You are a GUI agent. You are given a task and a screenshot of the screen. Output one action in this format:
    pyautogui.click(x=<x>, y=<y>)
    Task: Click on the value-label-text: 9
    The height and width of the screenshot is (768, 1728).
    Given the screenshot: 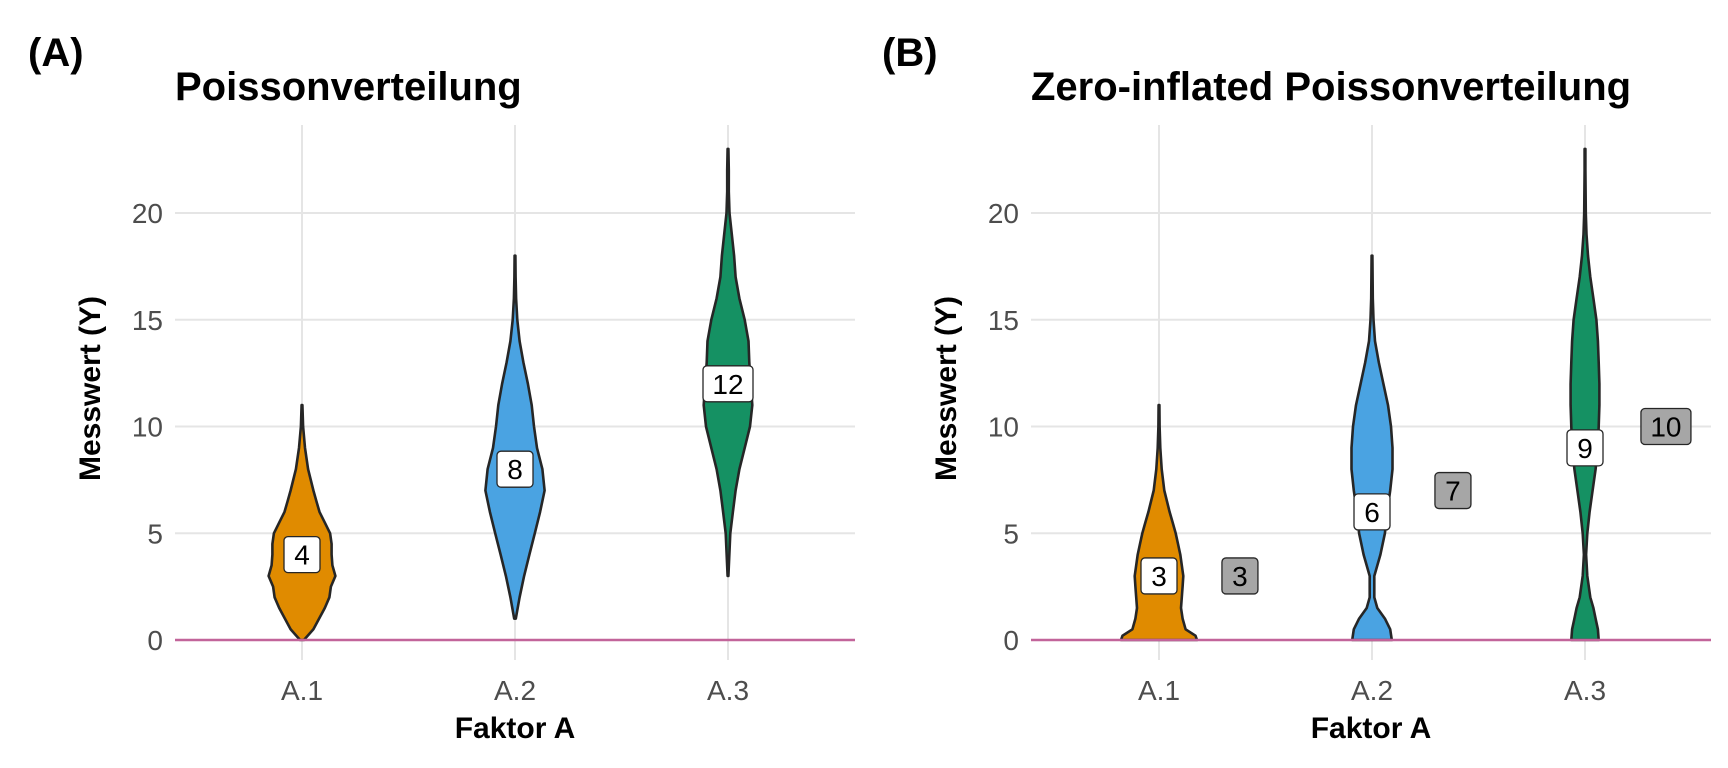 What is the action you would take?
    pyautogui.click(x=1585, y=448)
    